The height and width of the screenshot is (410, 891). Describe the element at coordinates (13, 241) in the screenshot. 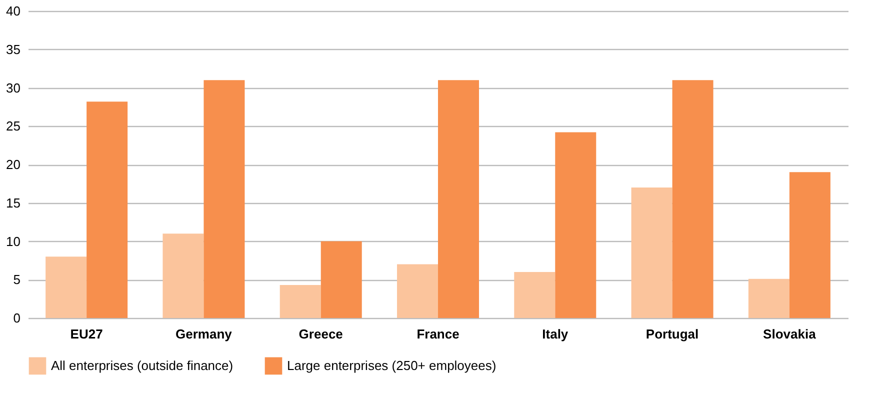

I see `y-tick-label: 10` at that location.